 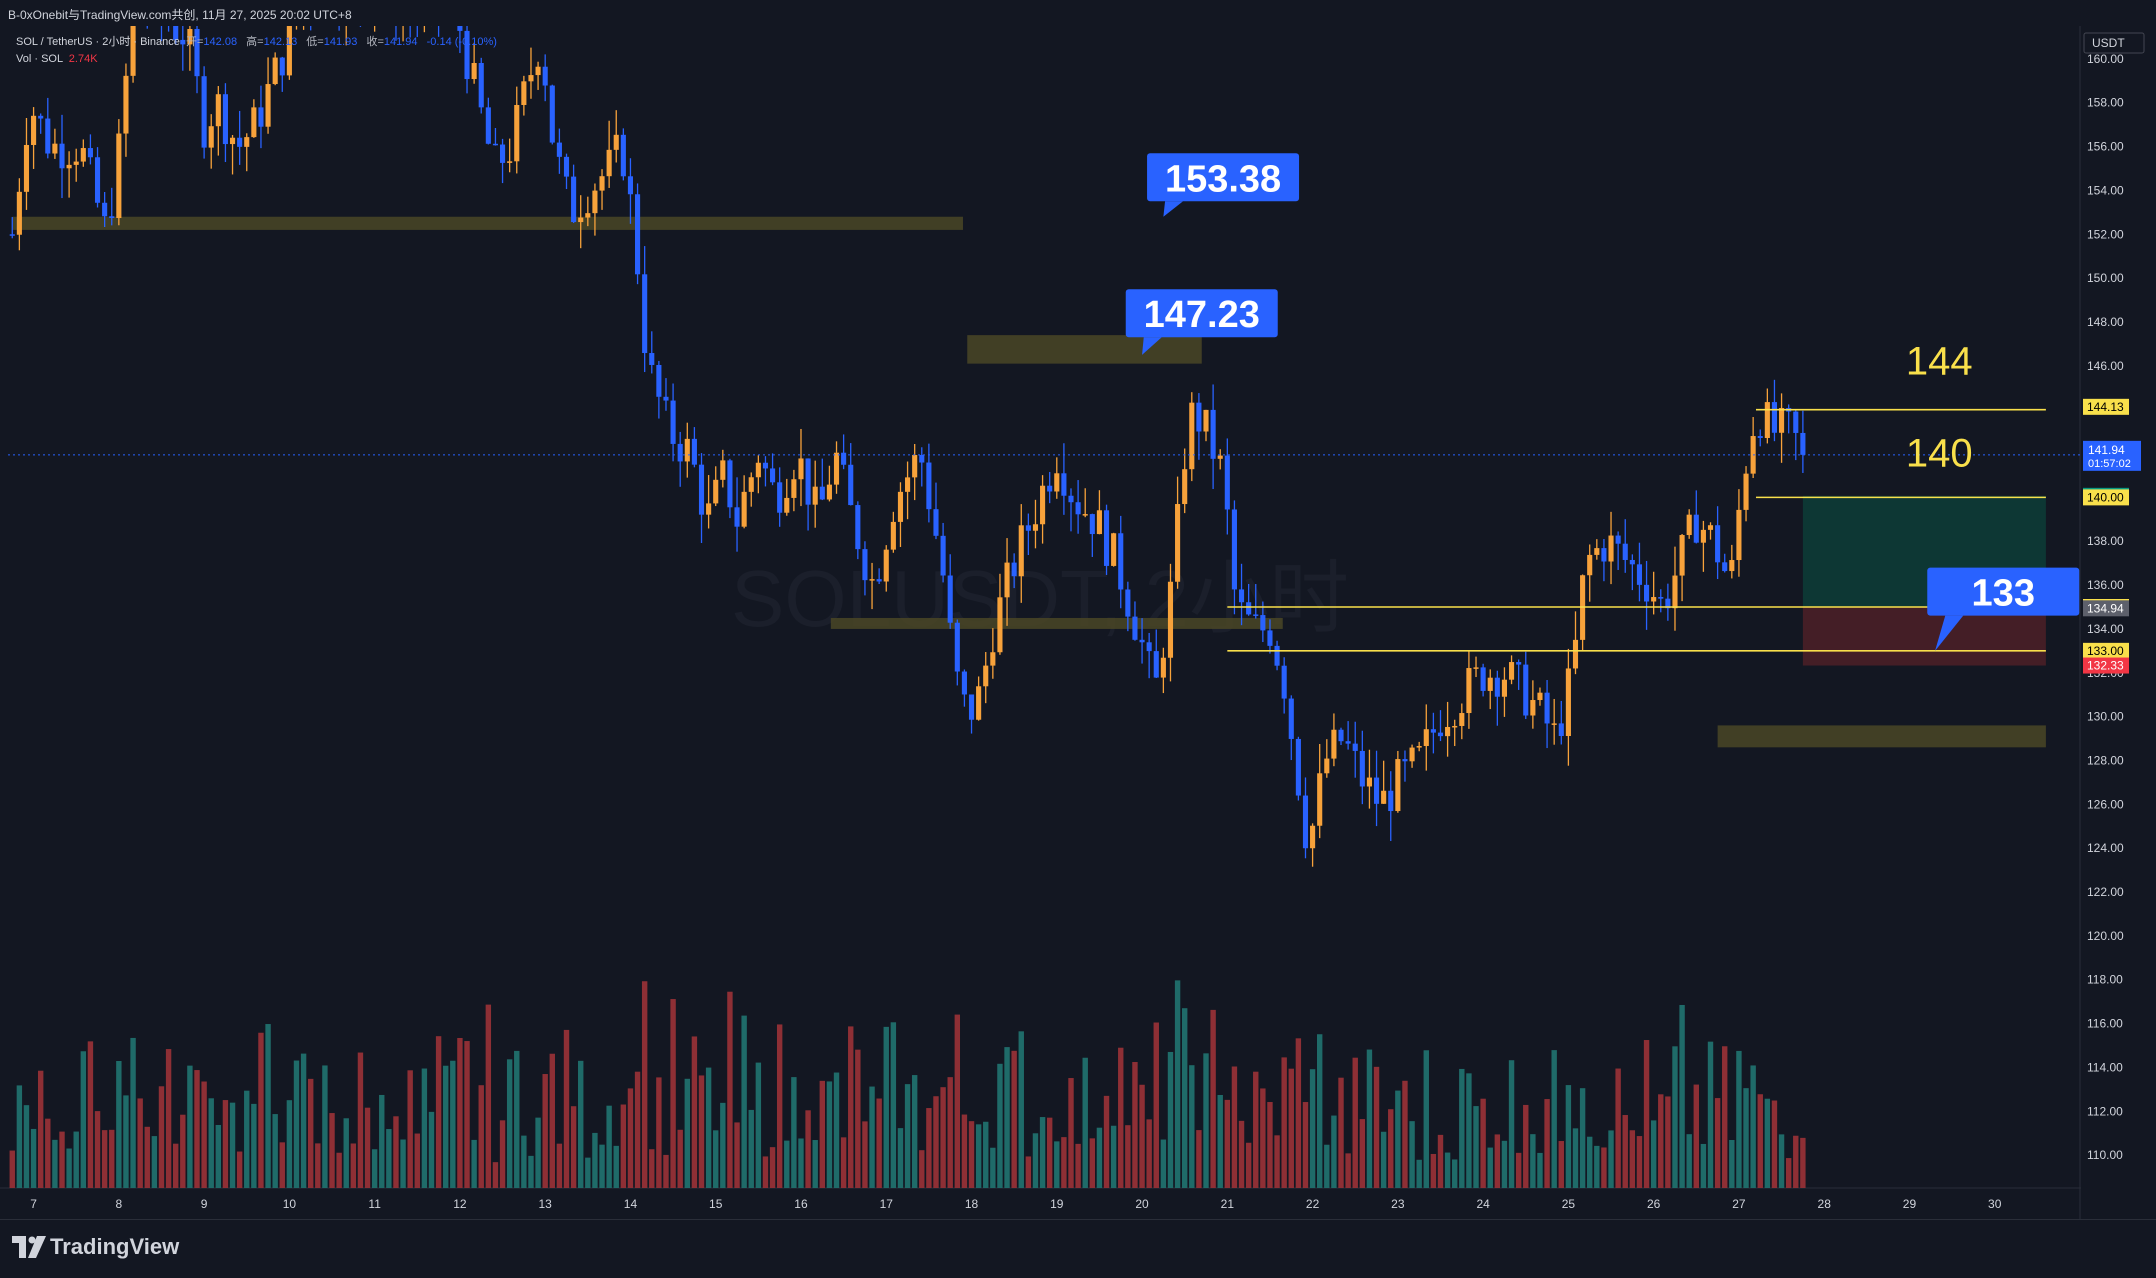 I want to click on price-tick-label: 152.00, so click(x=2105, y=234).